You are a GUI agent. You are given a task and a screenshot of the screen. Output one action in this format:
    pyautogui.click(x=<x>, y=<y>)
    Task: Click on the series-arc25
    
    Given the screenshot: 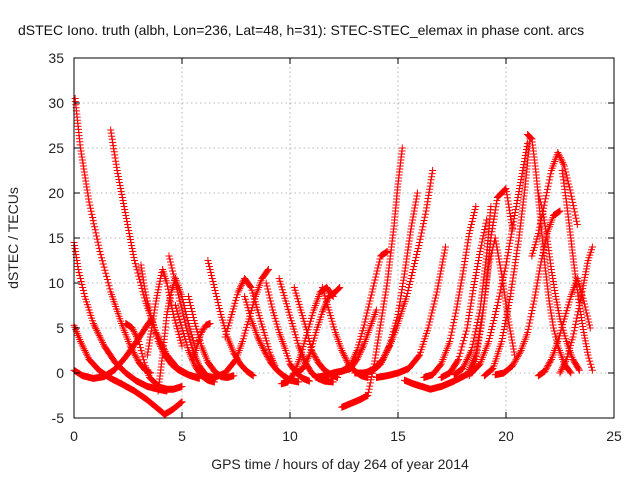 What is the action you would take?
    pyautogui.click(x=372, y=277)
    